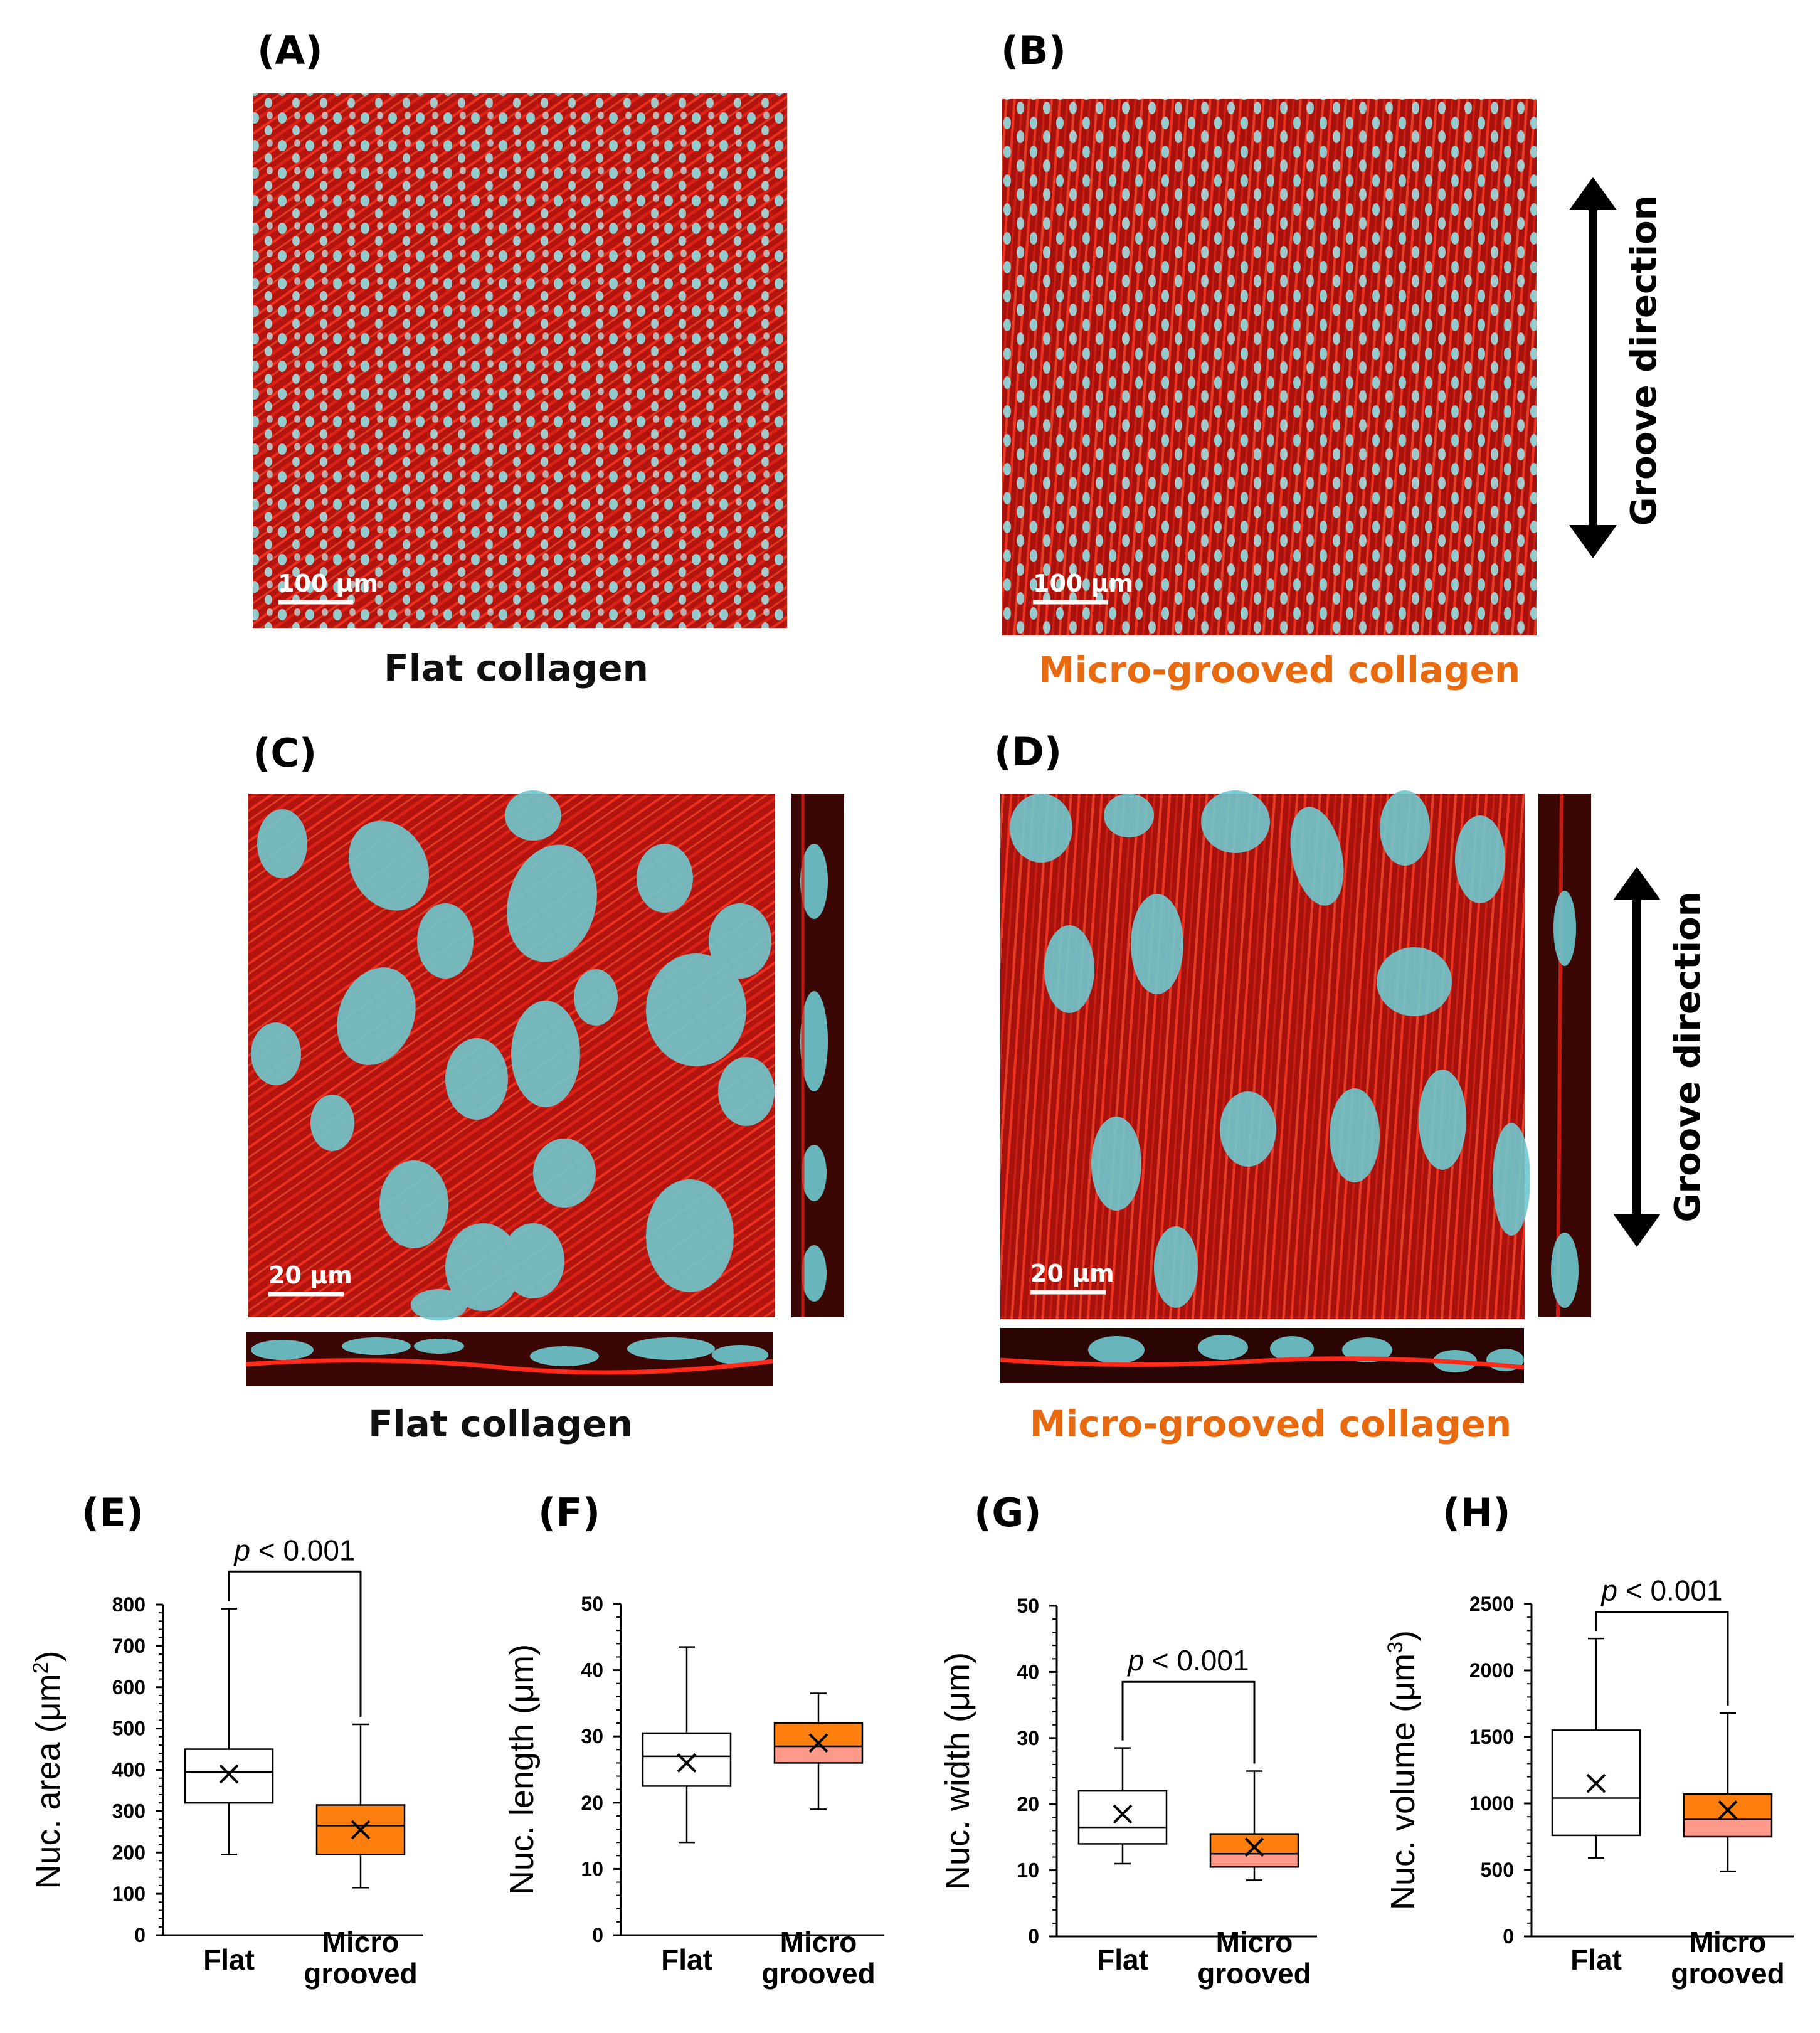 Image resolution: width=1820 pixels, height=2033 pixels. Describe the element at coordinates (128, 1646) in the screenshot. I see `y-tick-label: 700` at that location.